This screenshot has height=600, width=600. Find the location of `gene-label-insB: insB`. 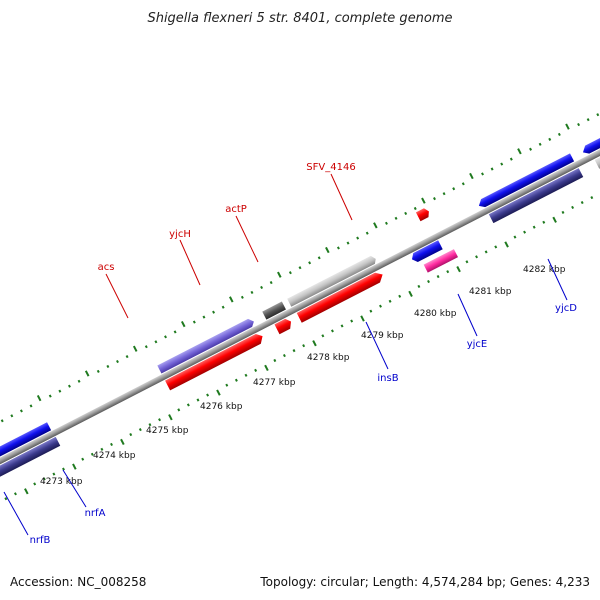

gene-label-insB: insB is located at coordinates (387, 378).